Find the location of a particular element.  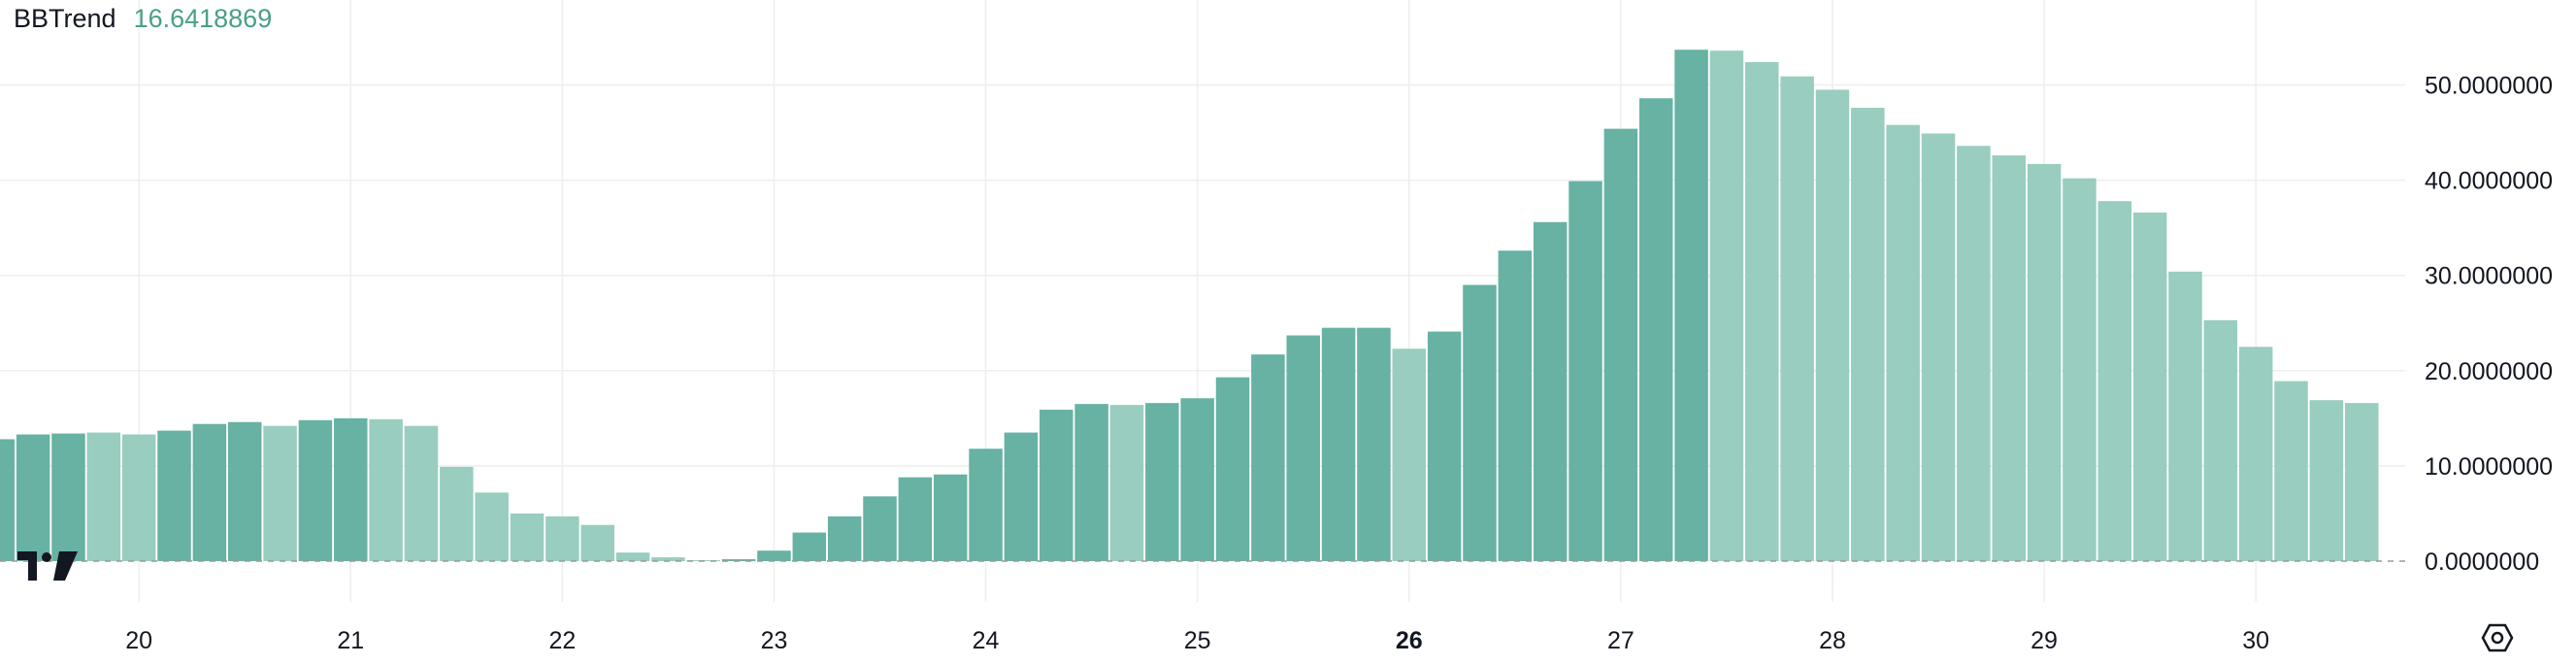

x-axis: 20 21 22 23 24 25 26 27 28 29 30 is located at coordinates (1197, 641).